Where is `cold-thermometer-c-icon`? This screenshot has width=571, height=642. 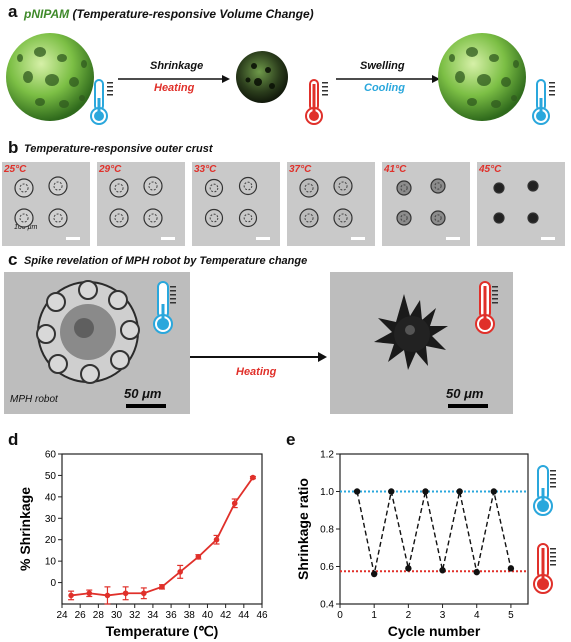
cold-thermometer-c-icon is located at coordinates (164, 307).